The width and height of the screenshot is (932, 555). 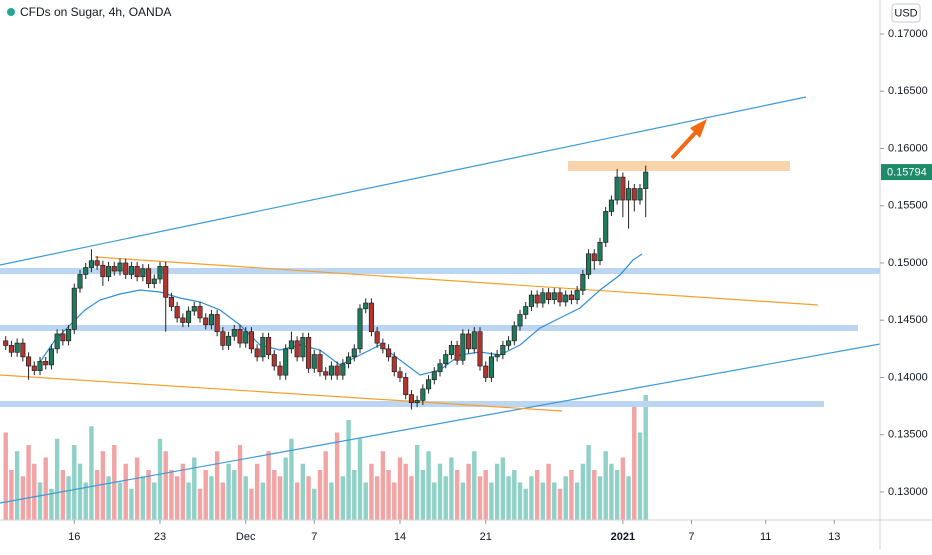 I want to click on target-zone, so click(x=679, y=166).